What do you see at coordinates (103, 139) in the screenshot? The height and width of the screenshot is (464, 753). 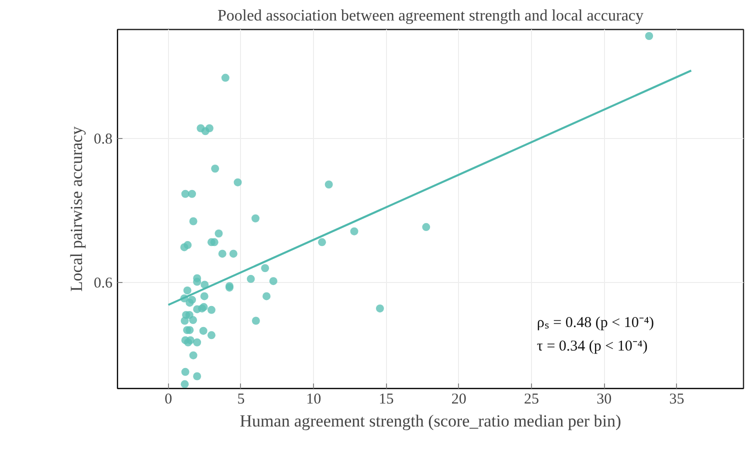 I see `y-tick-label: 0.8` at bounding box center [103, 139].